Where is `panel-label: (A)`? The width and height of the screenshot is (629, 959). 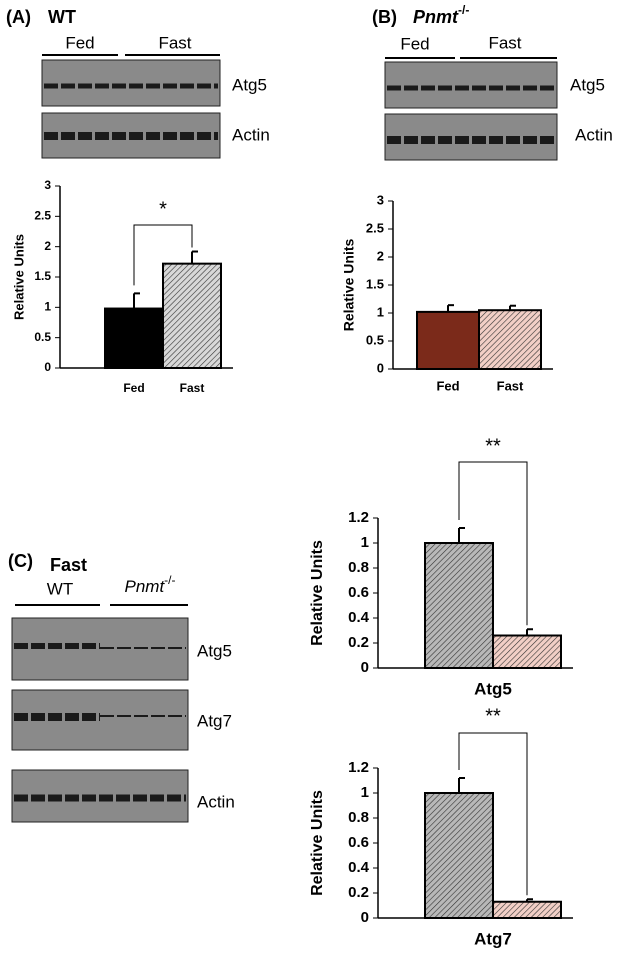
panel-label: (A) is located at coordinates (18, 17).